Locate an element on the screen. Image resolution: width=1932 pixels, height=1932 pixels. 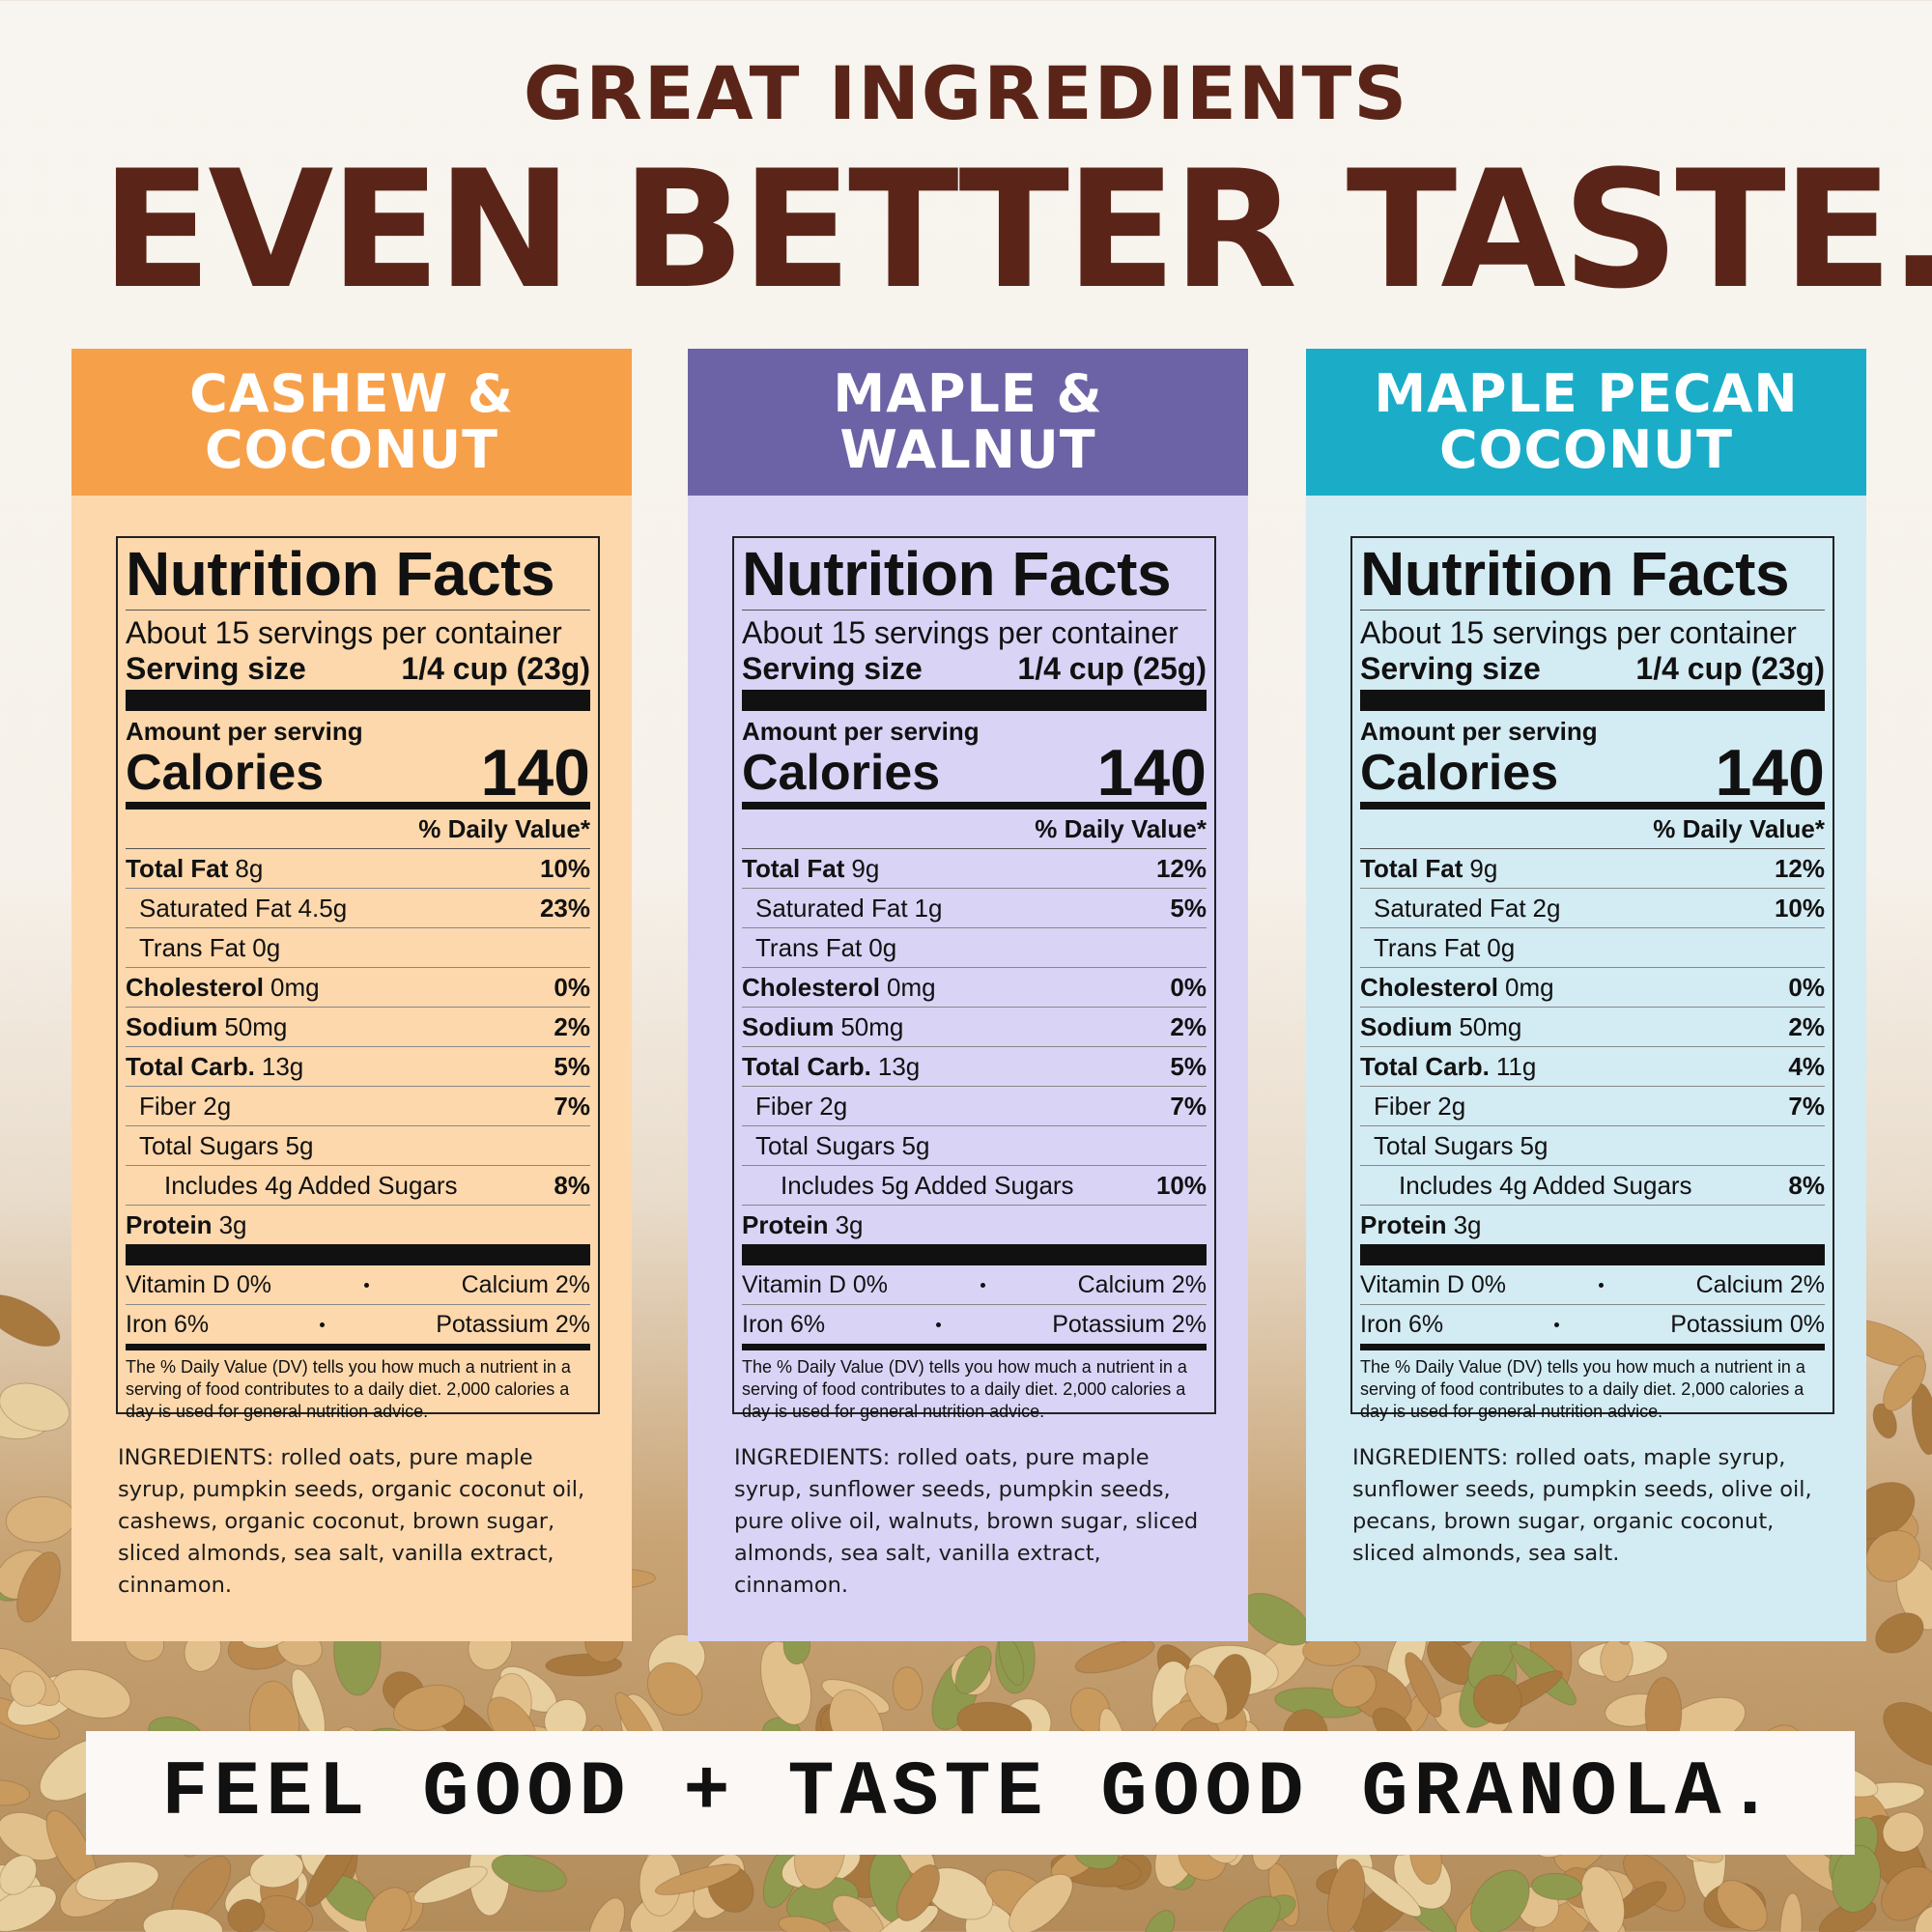
nutrient-amount: 0g is located at coordinates (882, 947).